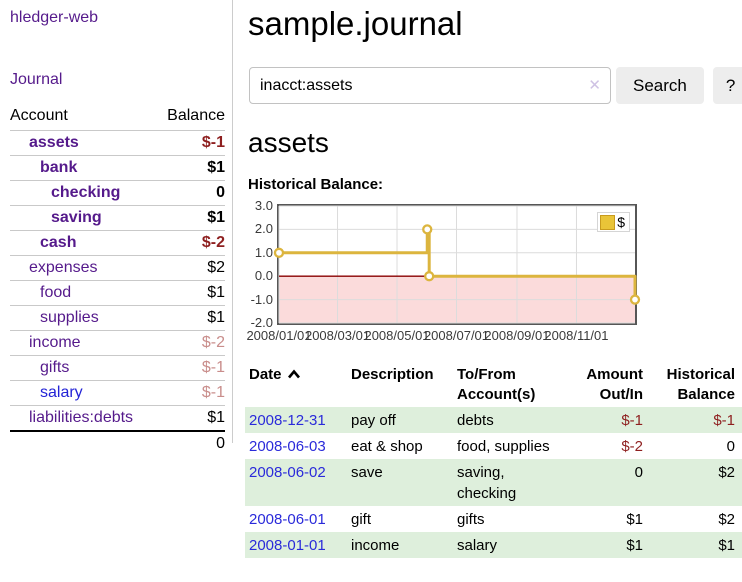  Describe the element at coordinates (724, 420) in the screenshot. I see `transaction-balance-cell: $-1` at that location.